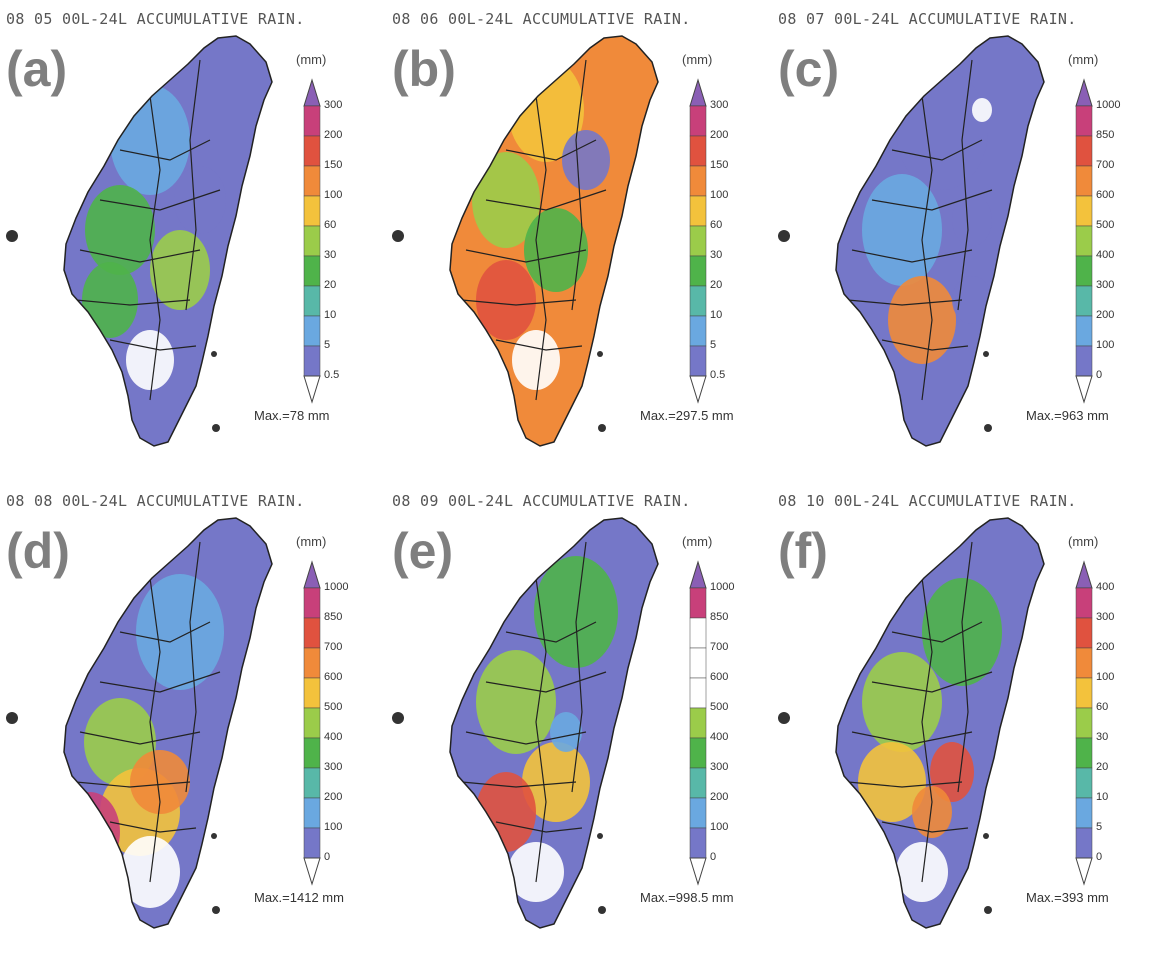 Image resolution: width=1157 pixels, height=965 pixels. Describe the element at coordinates (155, 19) in the screenshot. I see `panel-title: 08 05 00L-24L ACCUMULATIVE RAIN.` at that location.